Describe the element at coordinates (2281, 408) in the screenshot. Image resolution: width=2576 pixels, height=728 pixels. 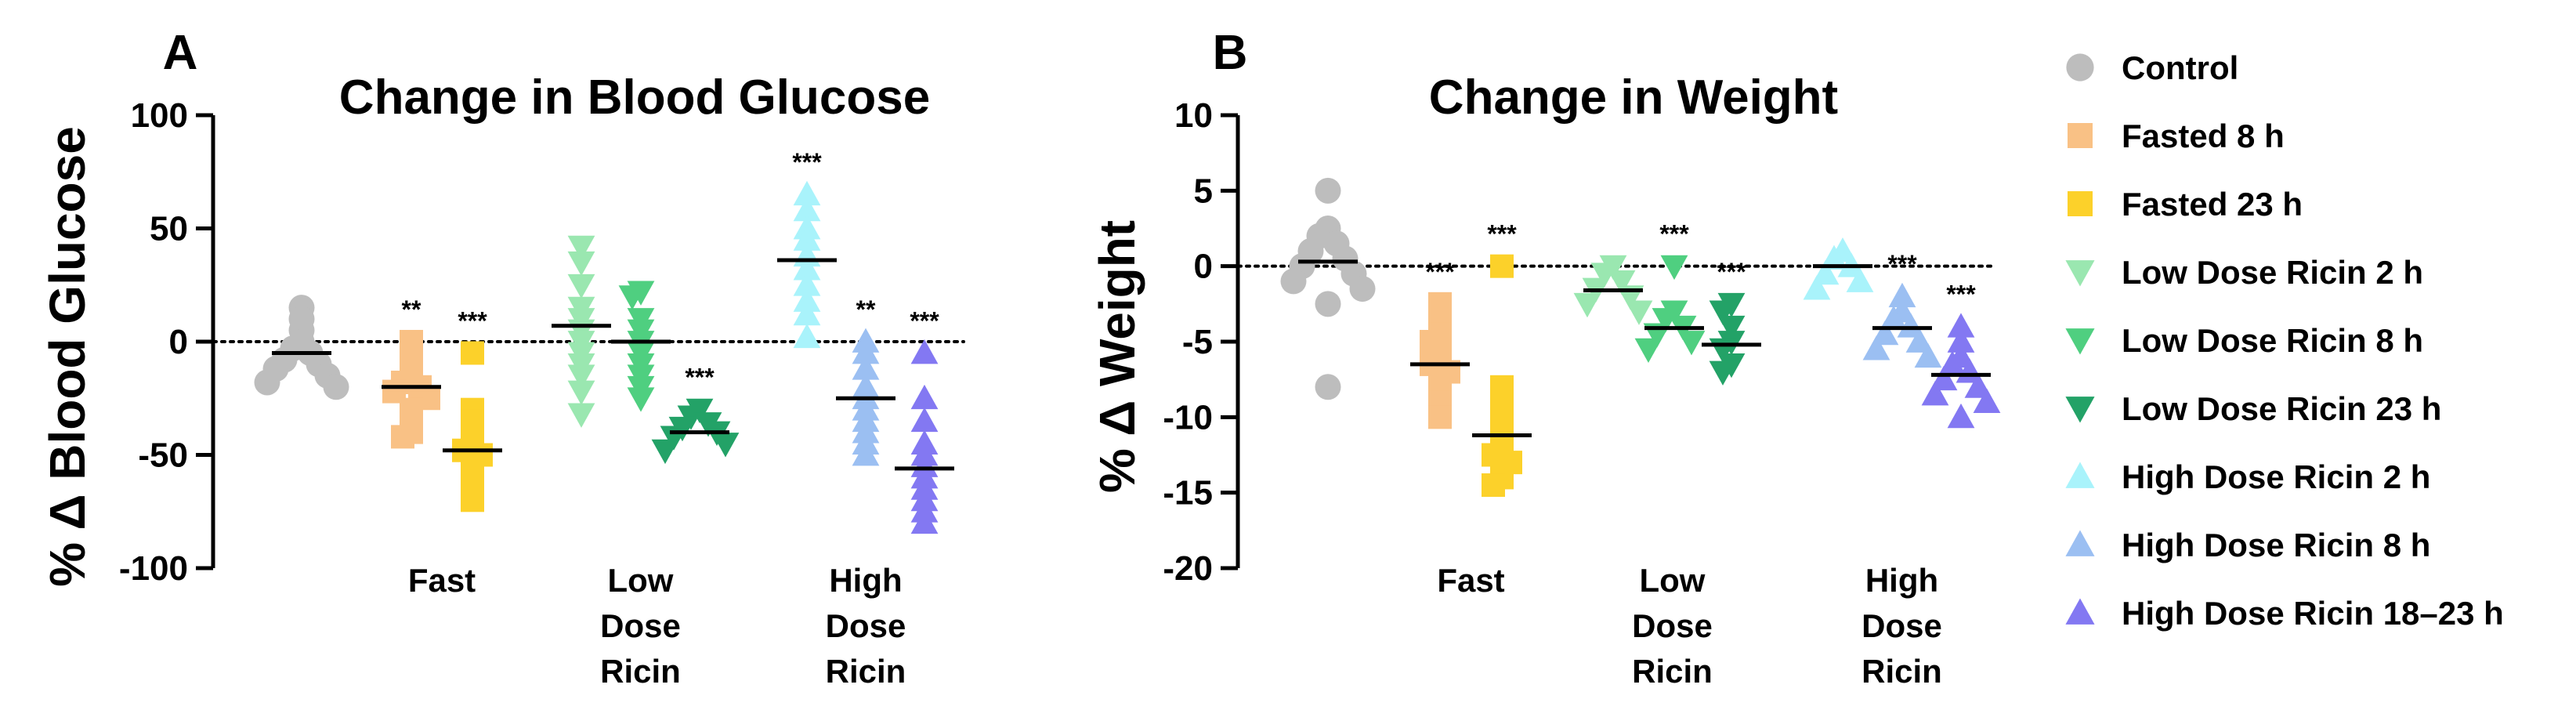
I see `legend-label: Low Dose Ricin 23 h` at that location.